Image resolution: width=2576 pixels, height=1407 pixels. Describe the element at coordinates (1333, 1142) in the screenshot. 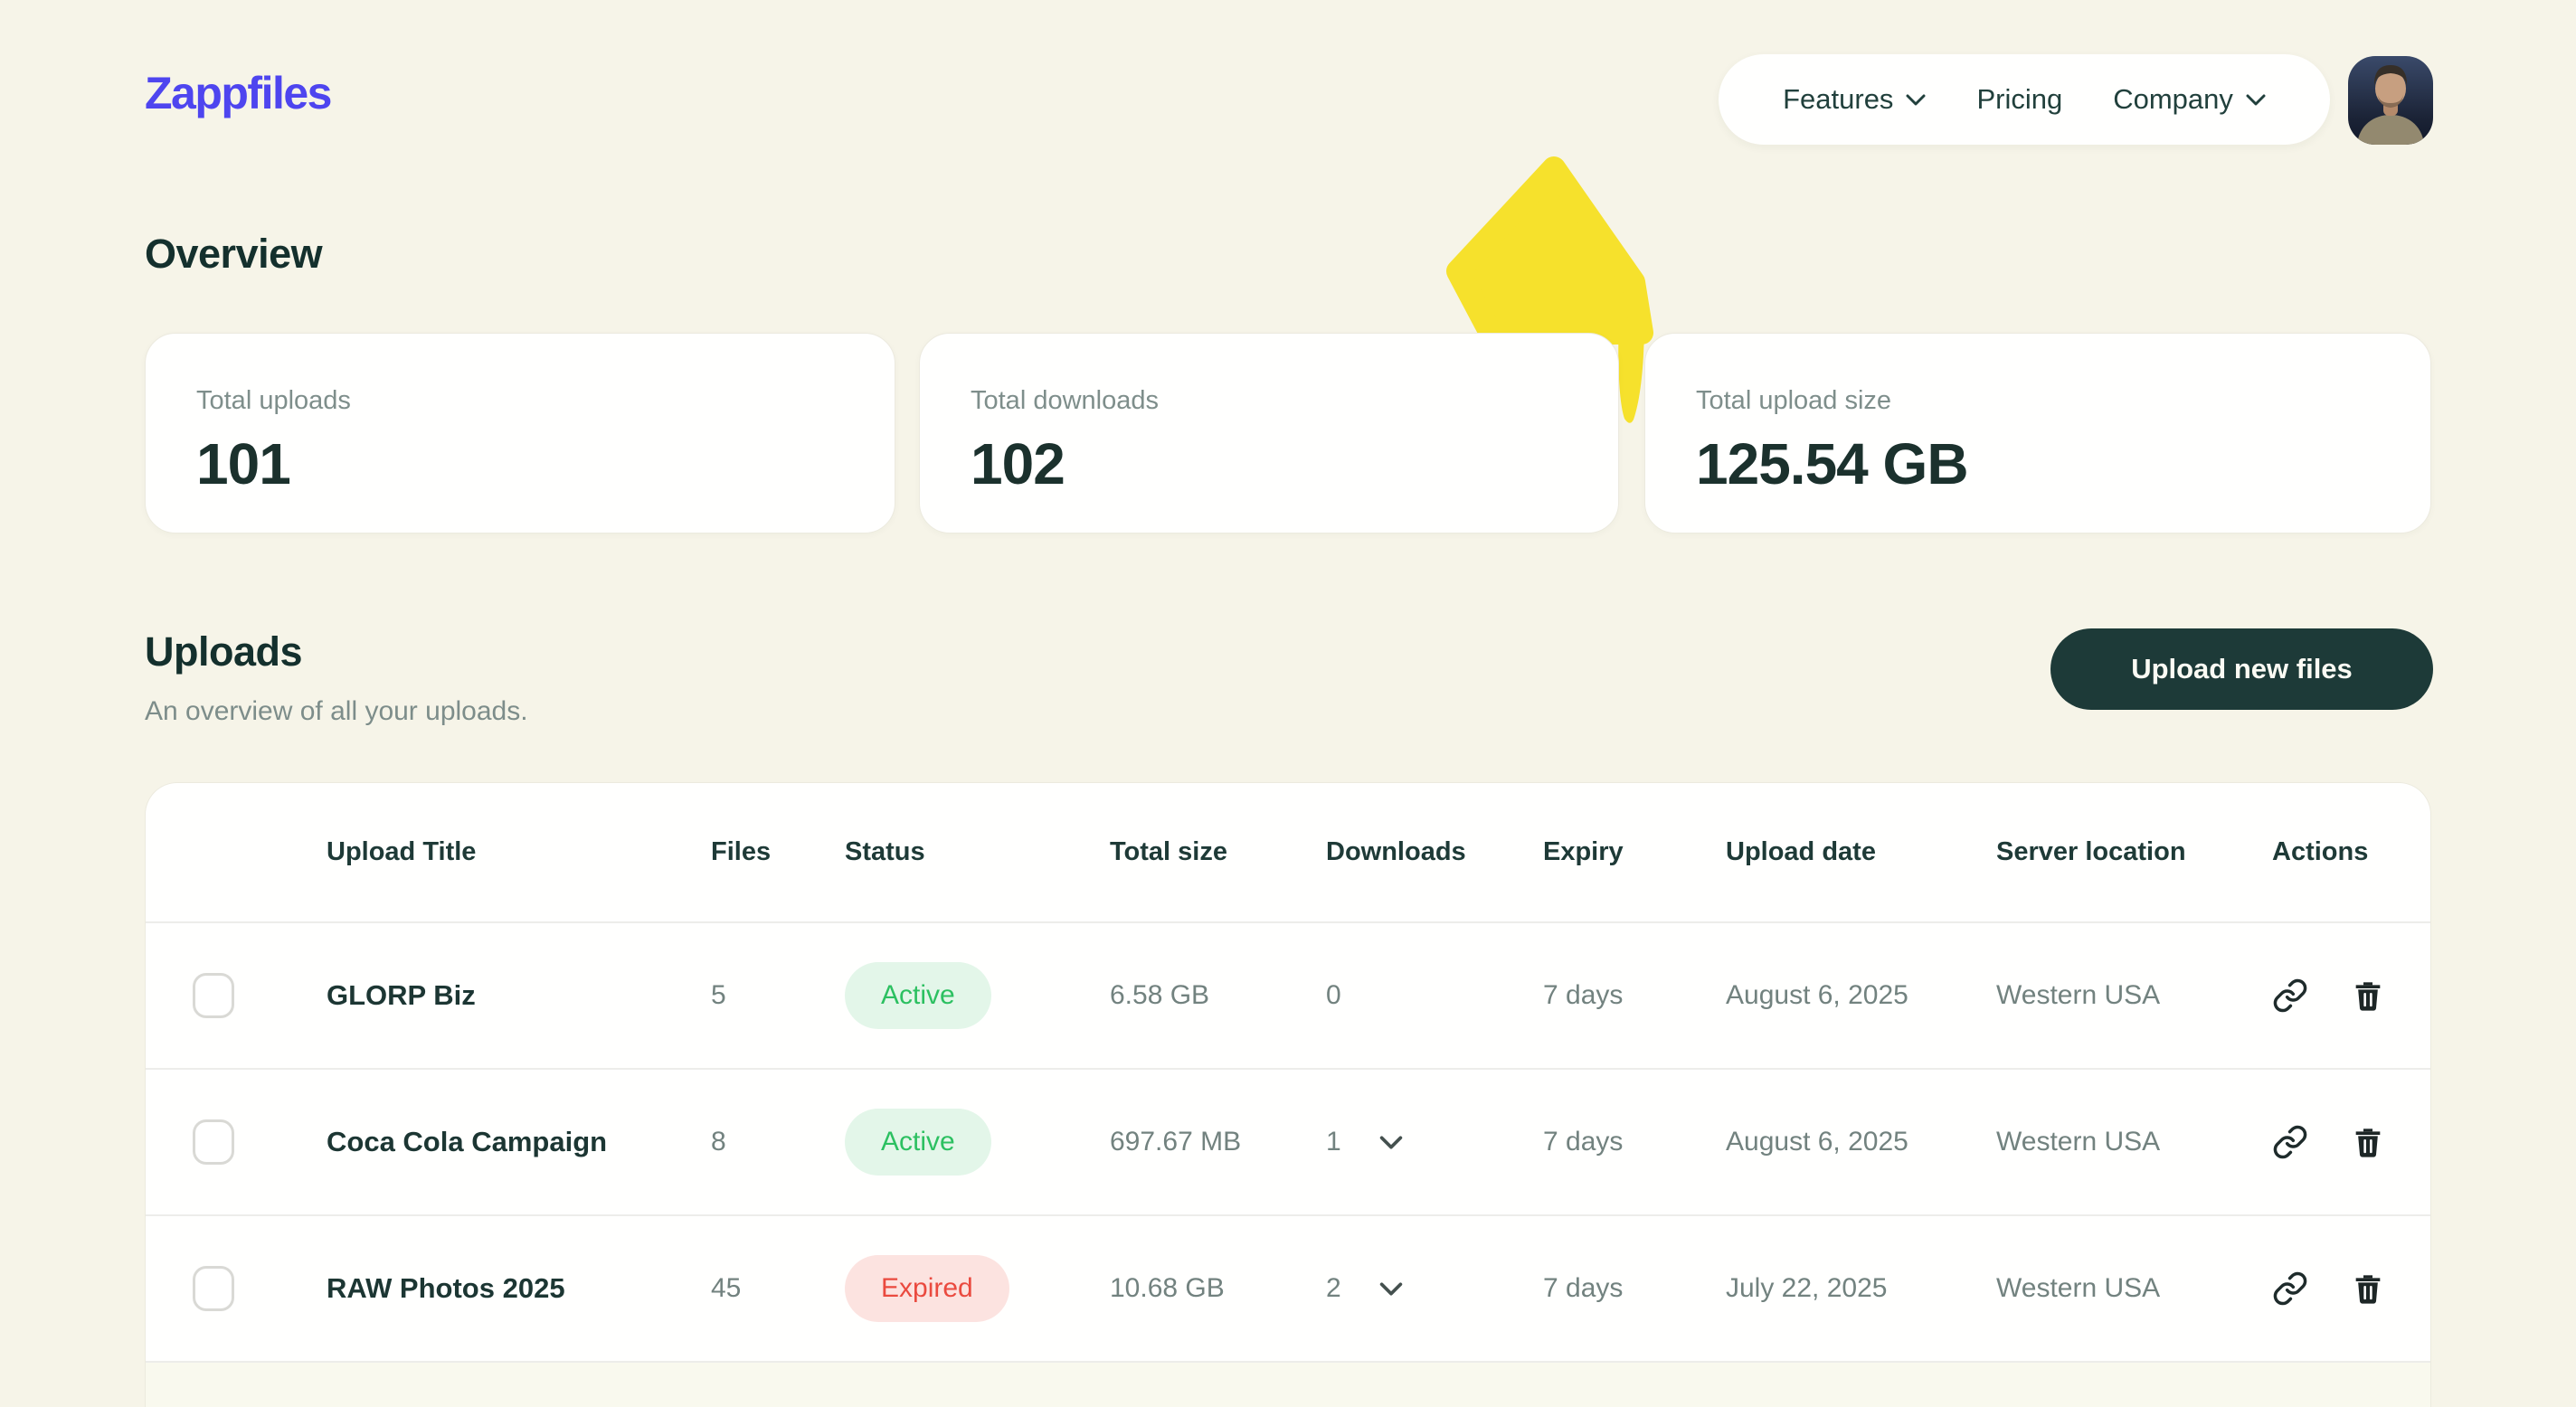

I see `downloads-count: 1` at that location.